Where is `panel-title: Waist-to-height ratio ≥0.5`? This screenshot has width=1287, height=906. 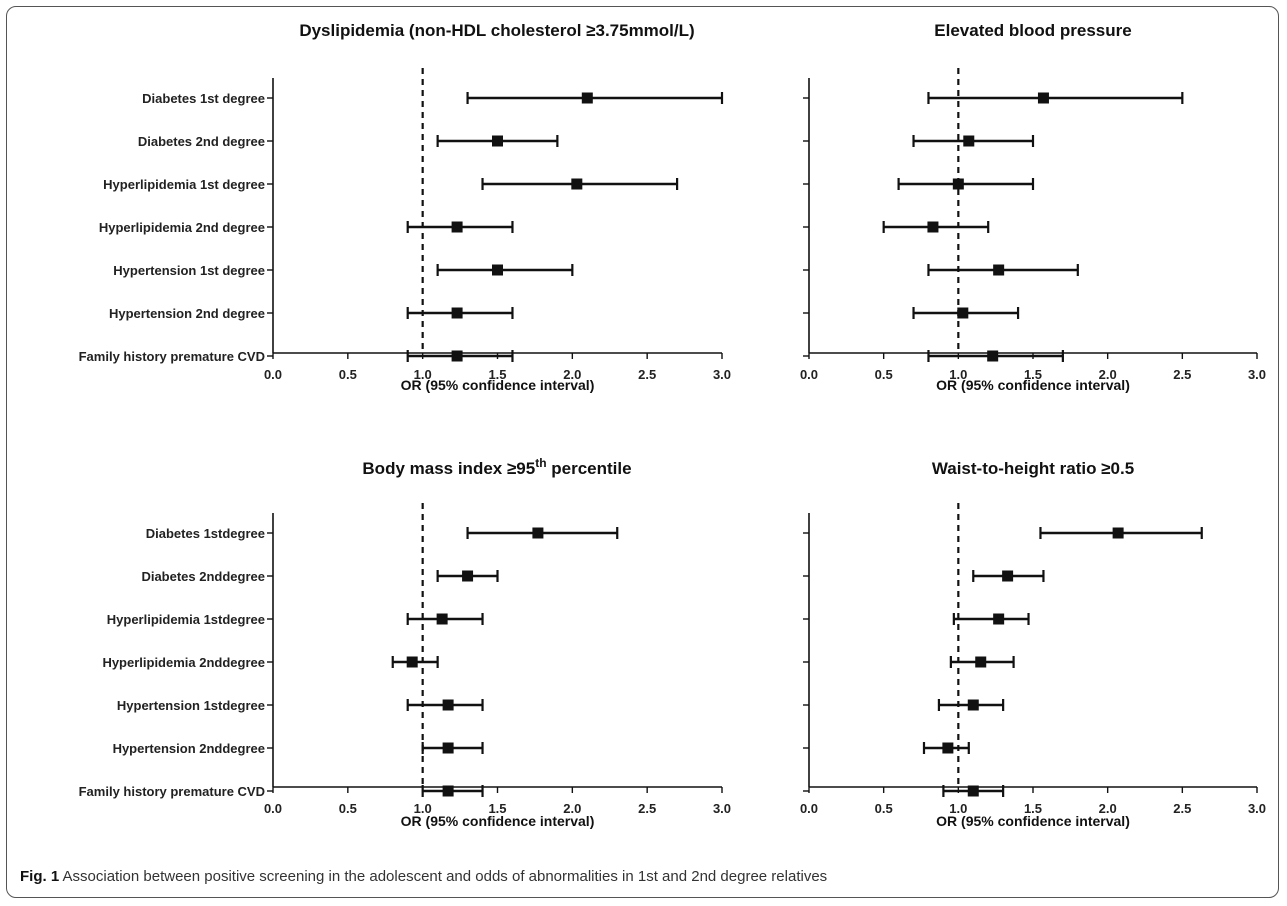
panel-title: Waist-to-height ratio ≥0.5 is located at coordinates (1033, 468).